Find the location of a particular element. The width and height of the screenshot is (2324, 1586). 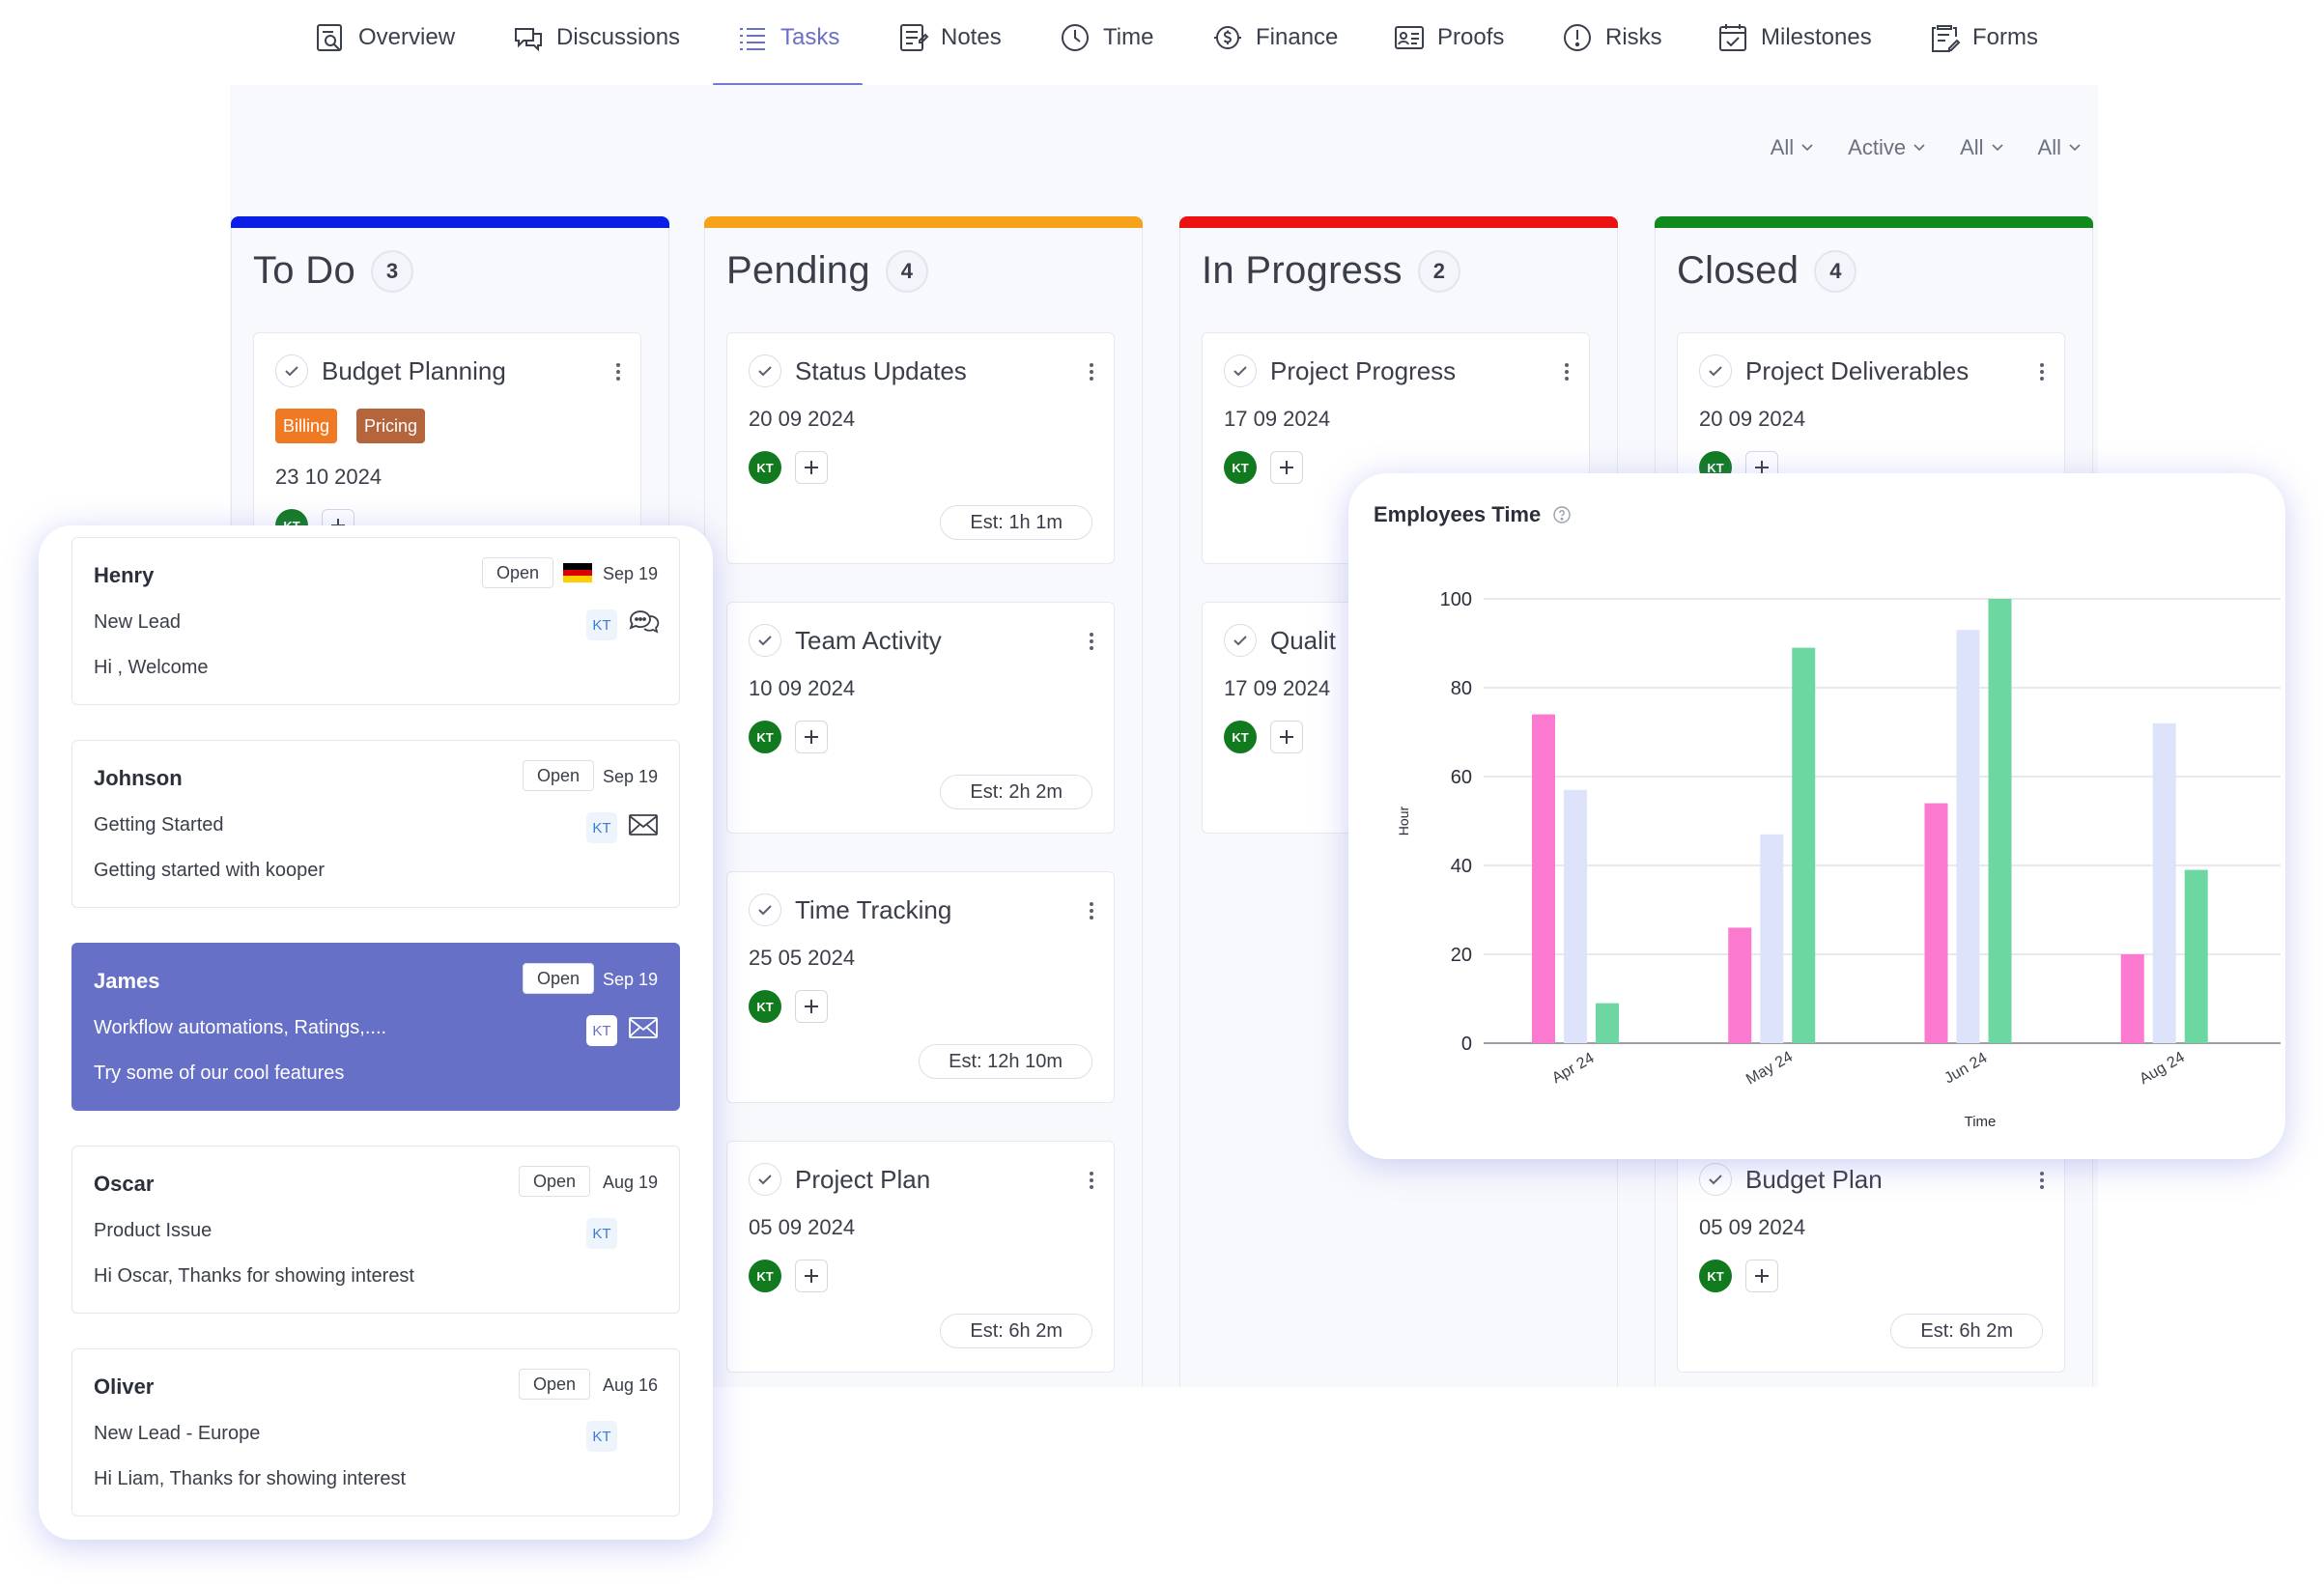

tab-overview: Overview is located at coordinates (384, 38).